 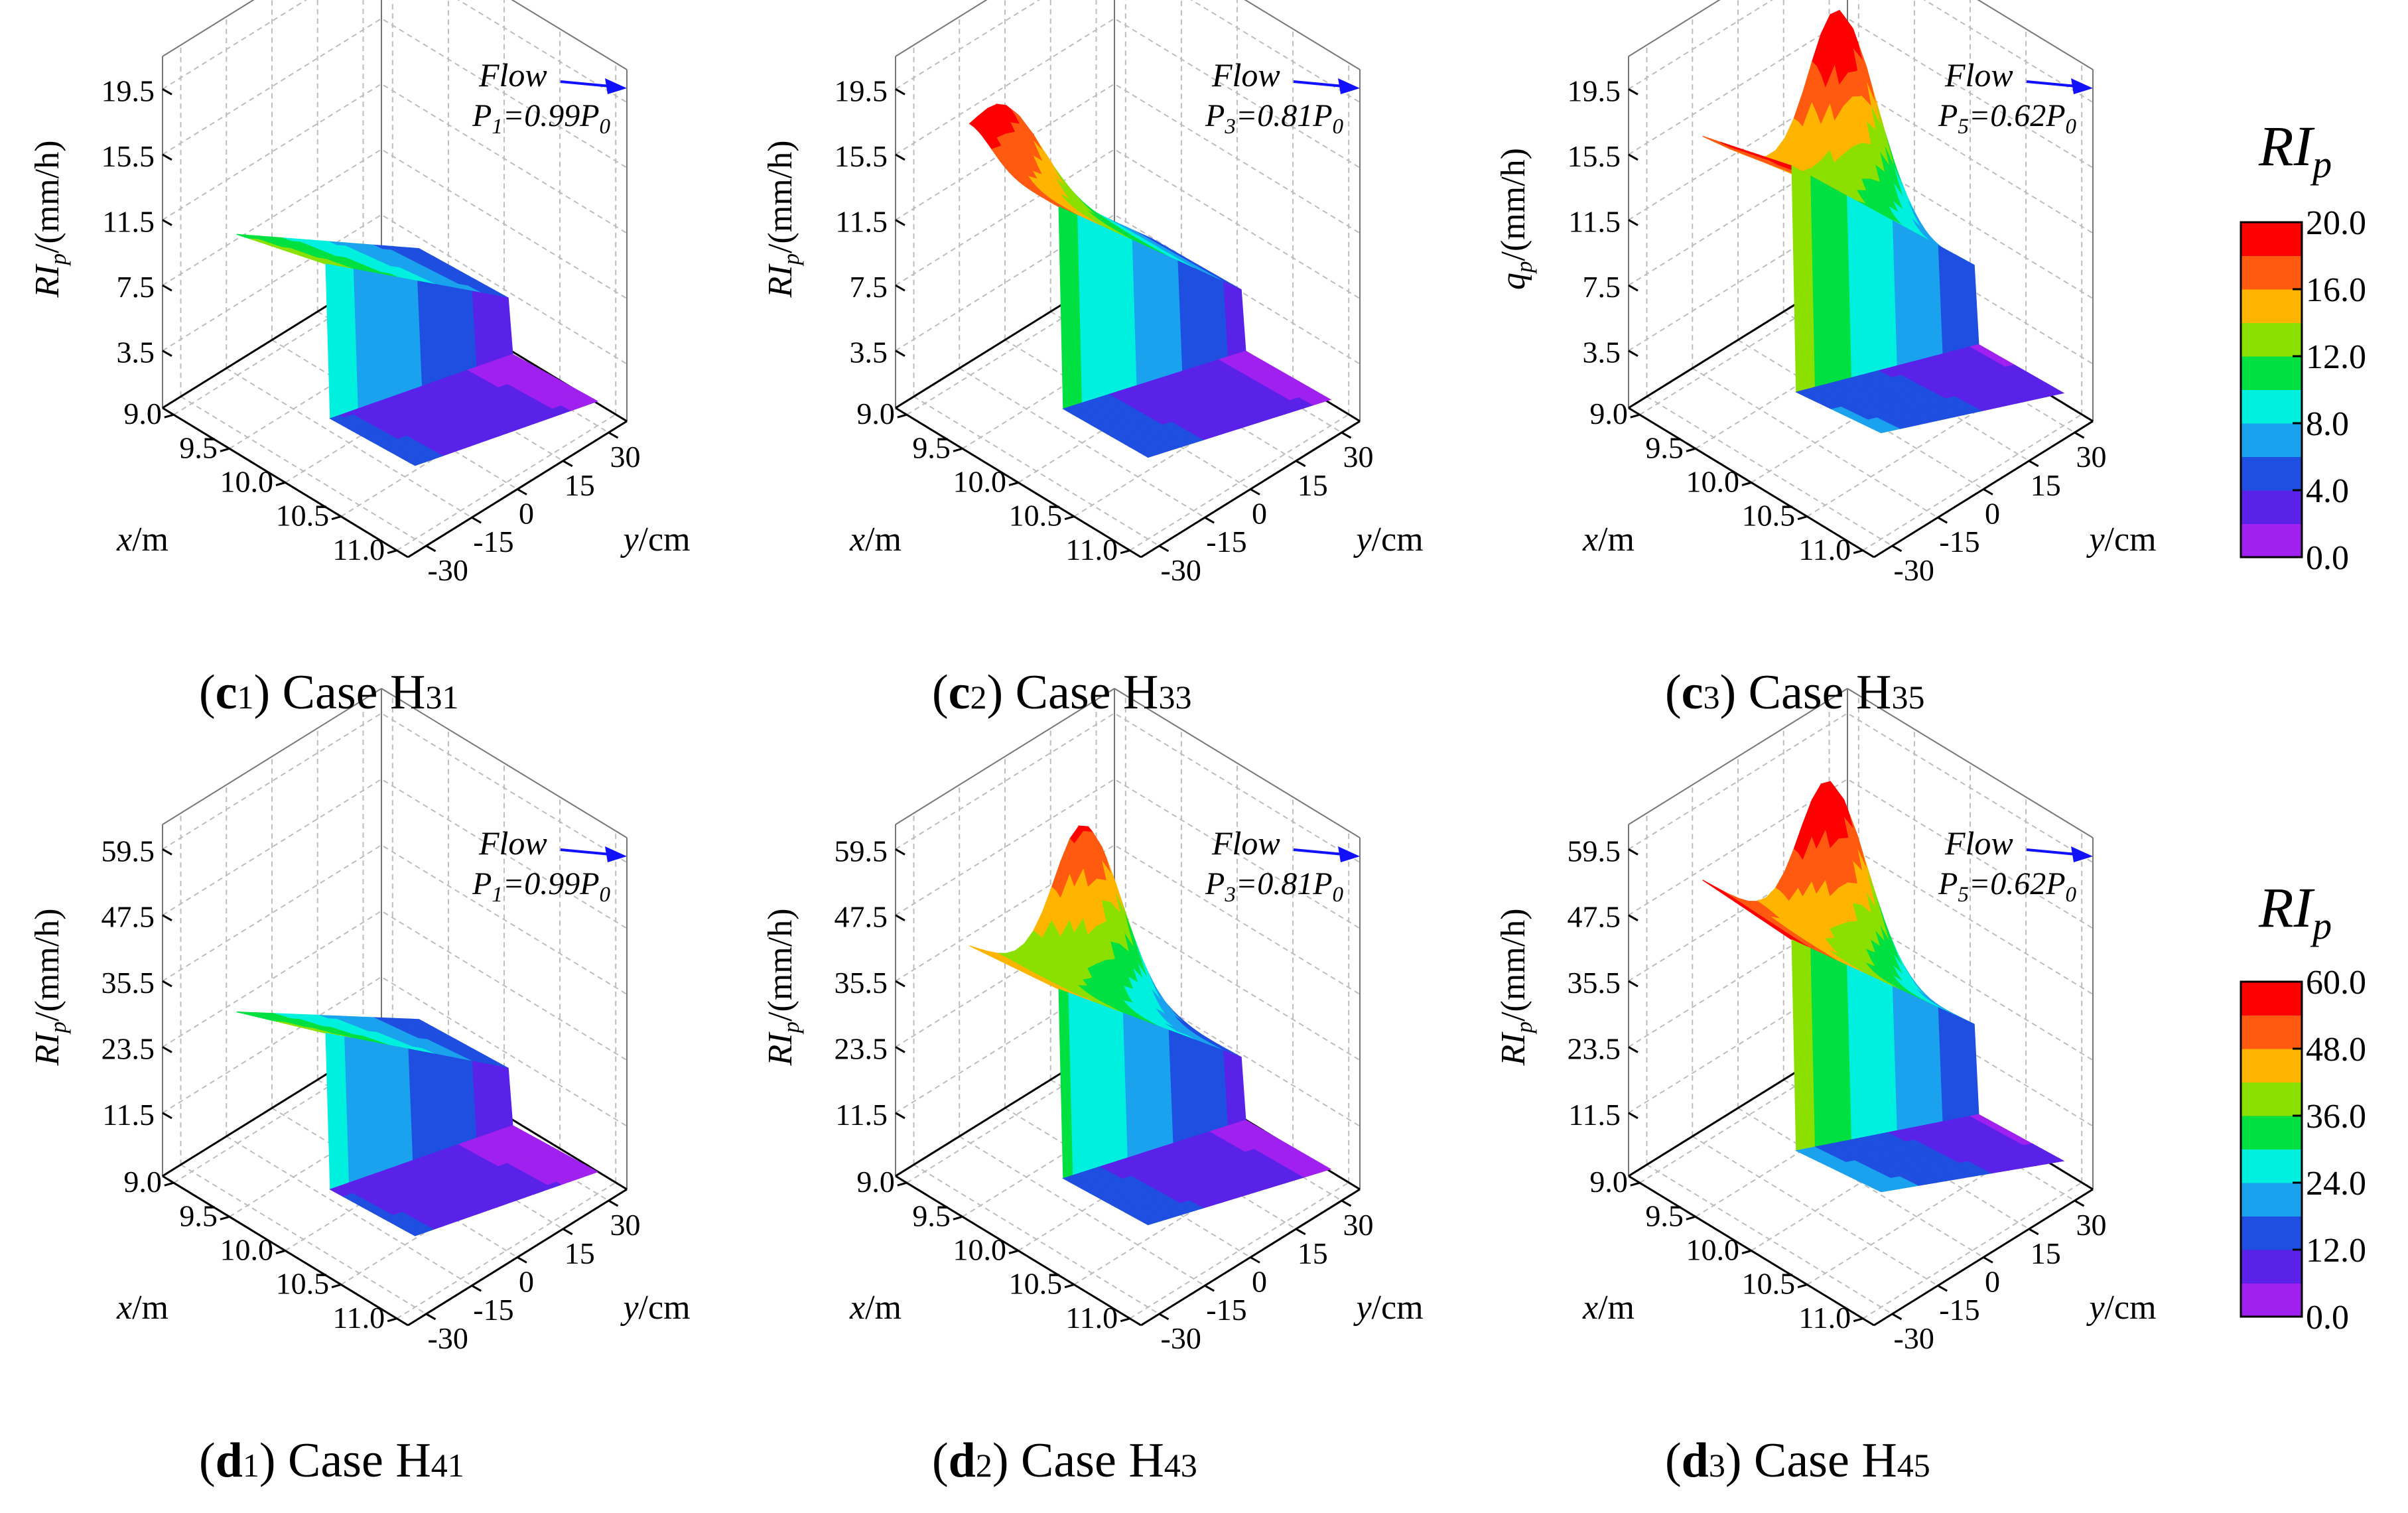 What do you see at coordinates (861, 156) in the screenshot?
I see `z-tick-label: 15.5` at bounding box center [861, 156].